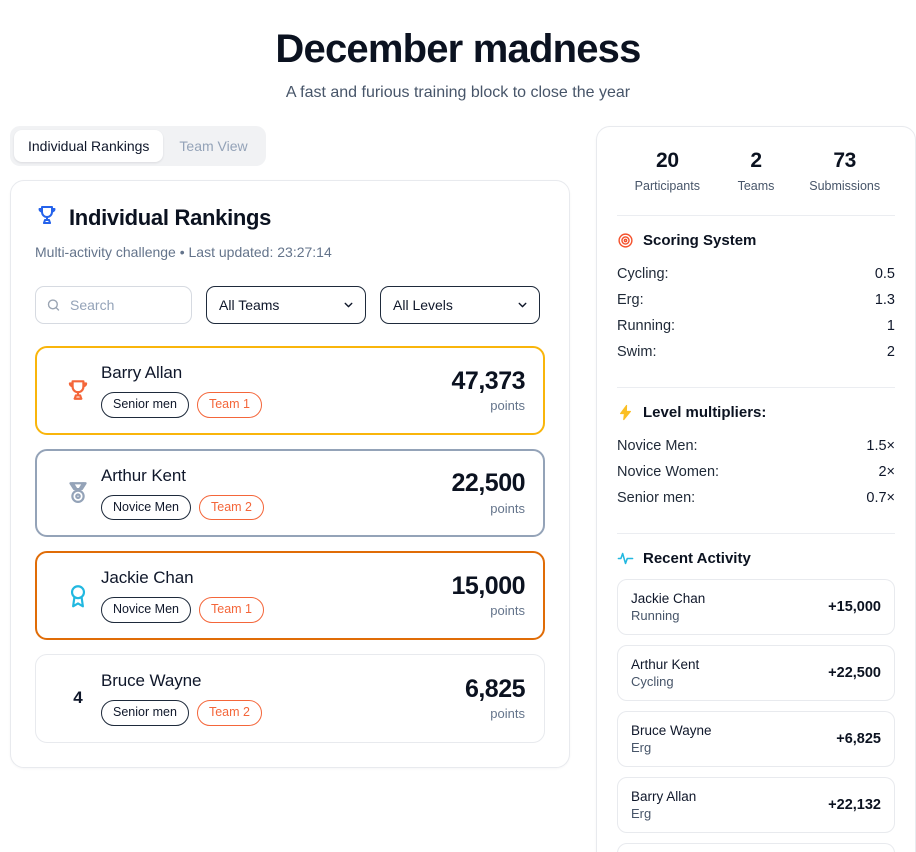 The height and width of the screenshot is (852, 916). Describe the element at coordinates (668, 472) in the screenshot. I see `multiplier-key: Novice Women:` at that location.